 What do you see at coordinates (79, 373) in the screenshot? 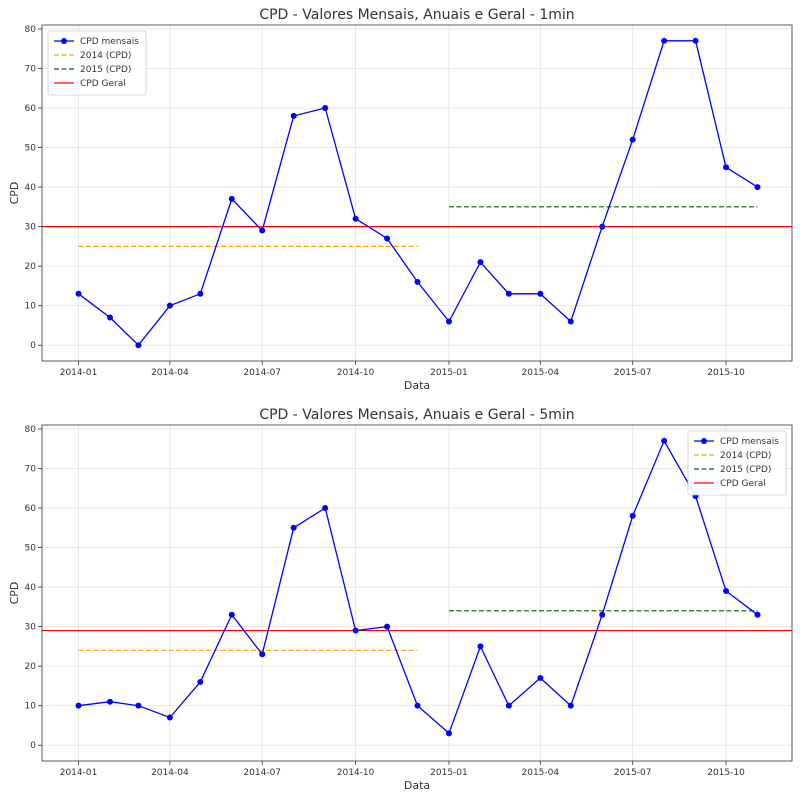
I see `x-tick-label: 2014-01` at bounding box center [79, 373].